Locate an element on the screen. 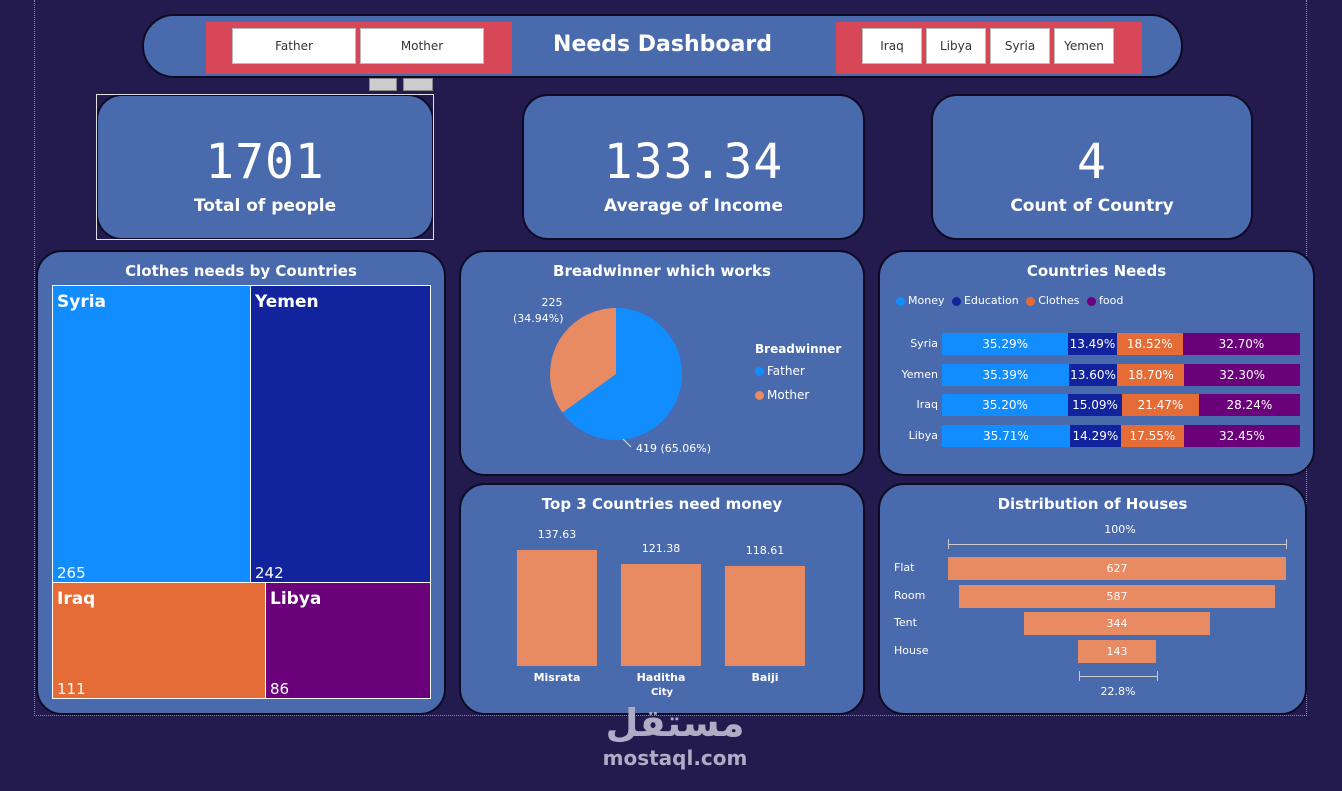 This screenshot has height=791, width=1342. kpi-average-income: 133.34 Average of Income is located at coordinates (693, 167).